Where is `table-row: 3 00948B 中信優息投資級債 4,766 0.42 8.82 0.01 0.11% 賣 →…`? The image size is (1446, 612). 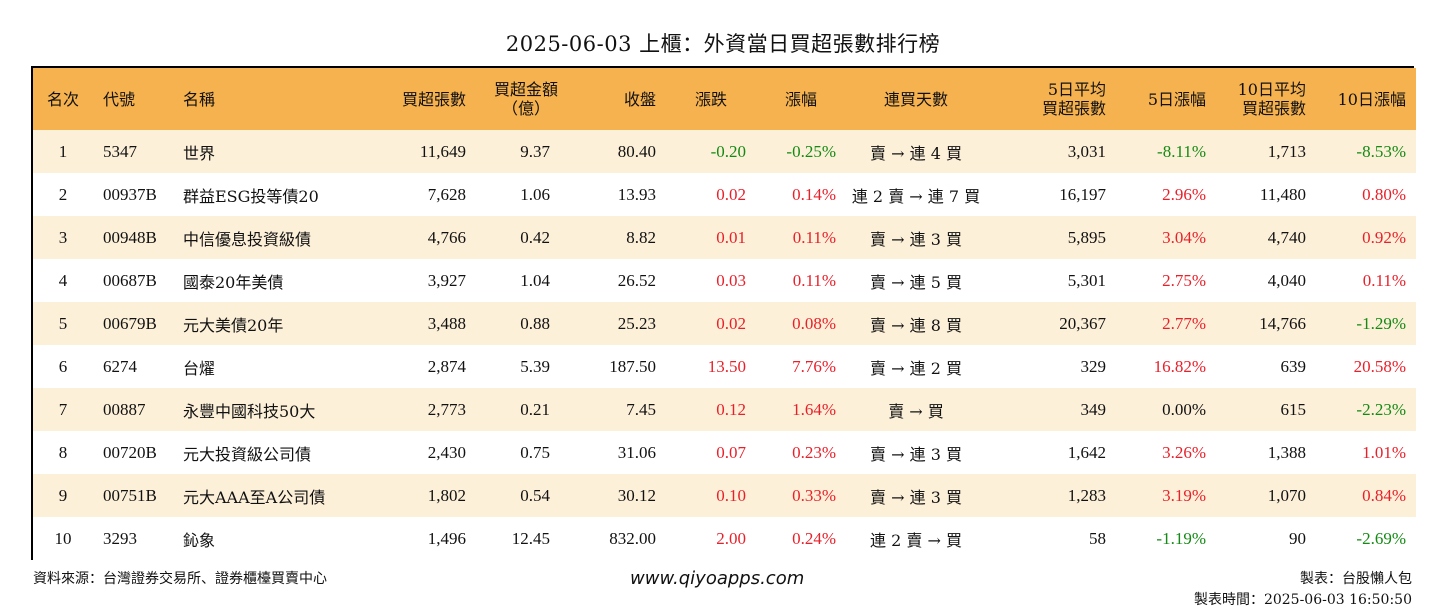 table-row: 3 00948B 中信優息投資級債 4,766 0.42 8.82 0.01 0.11% 賣 →… is located at coordinates (724, 237).